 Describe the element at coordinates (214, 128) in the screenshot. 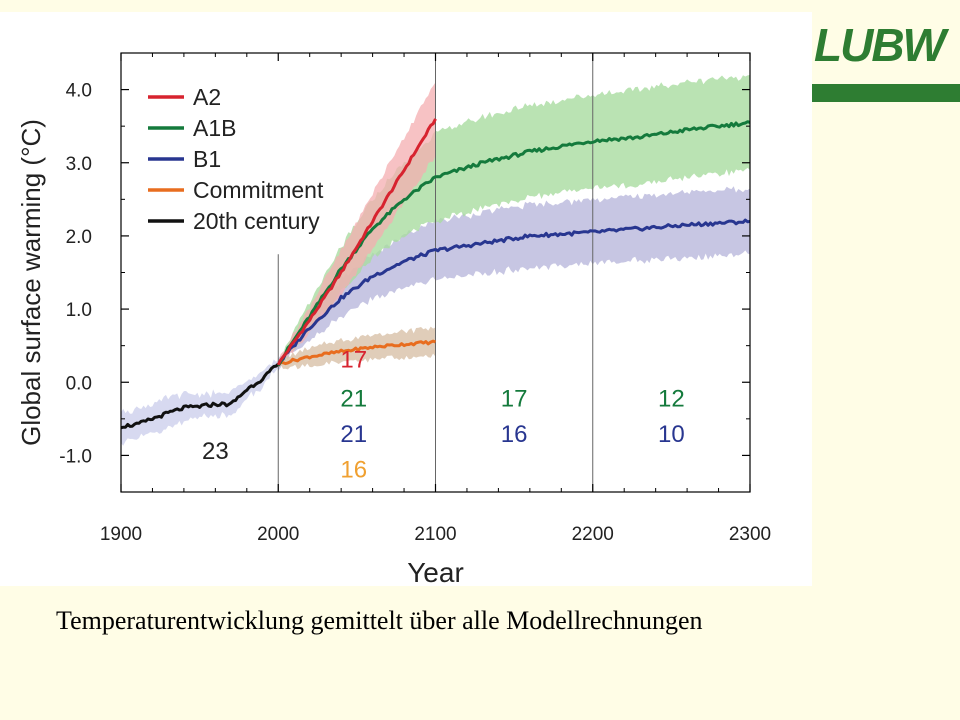

I see `legend-label: A1B` at that location.